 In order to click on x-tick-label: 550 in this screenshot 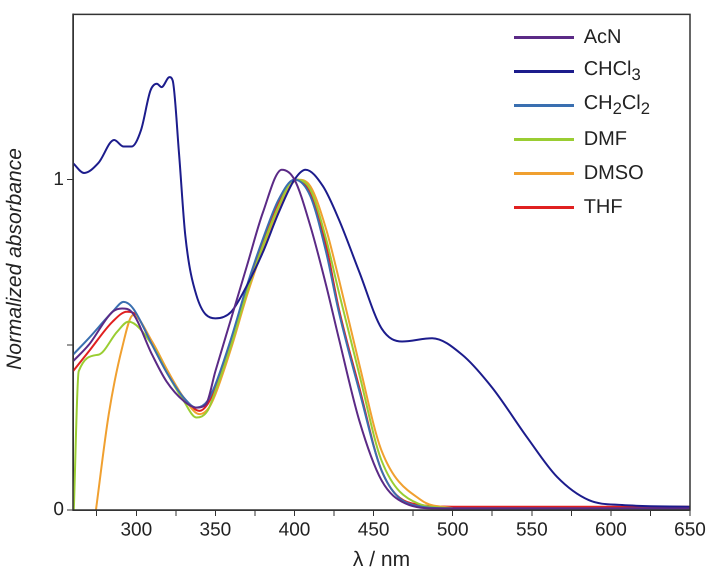, I will do `click(532, 530)`.